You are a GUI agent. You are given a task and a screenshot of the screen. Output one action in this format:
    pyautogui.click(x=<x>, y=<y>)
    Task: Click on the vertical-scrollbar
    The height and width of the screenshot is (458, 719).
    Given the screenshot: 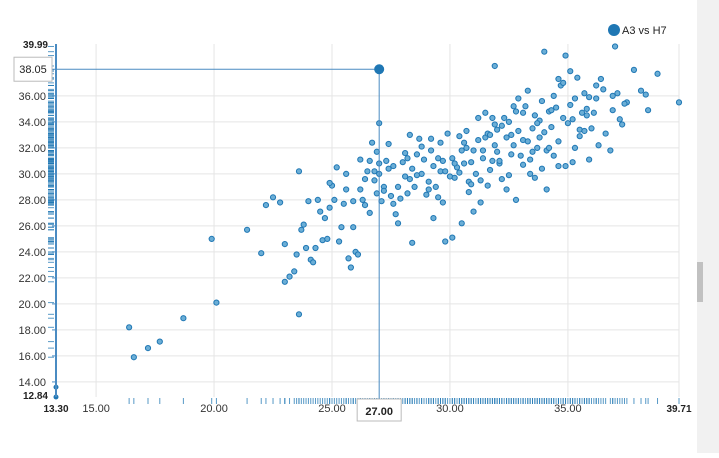 What is the action you would take?
    pyautogui.click(x=708, y=226)
    